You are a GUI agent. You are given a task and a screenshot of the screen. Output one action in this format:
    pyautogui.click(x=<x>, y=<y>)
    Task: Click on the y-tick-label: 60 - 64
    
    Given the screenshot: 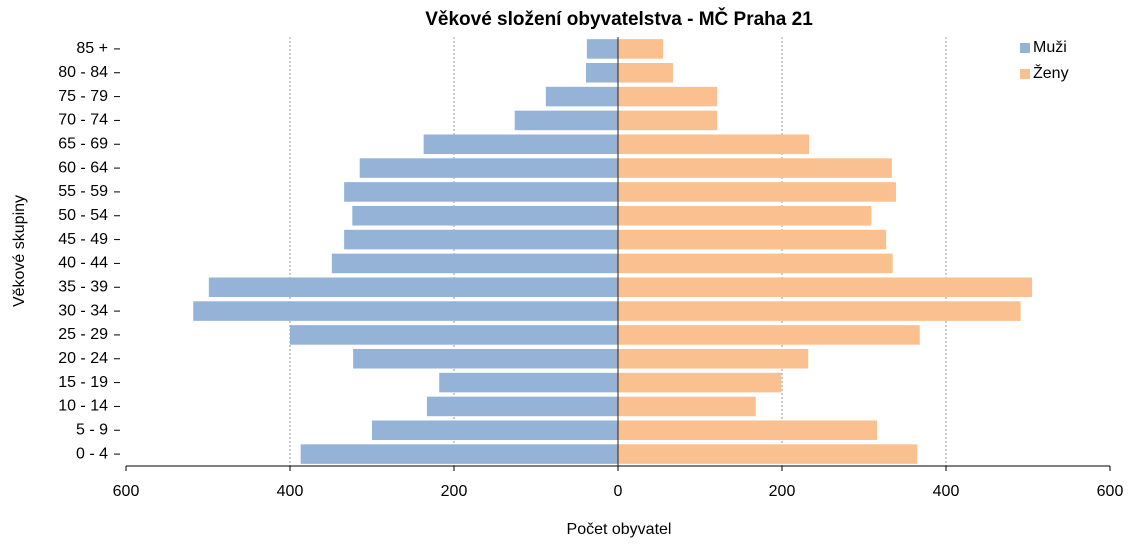 What is the action you would take?
    pyautogui.click(x=83, y=167)
    